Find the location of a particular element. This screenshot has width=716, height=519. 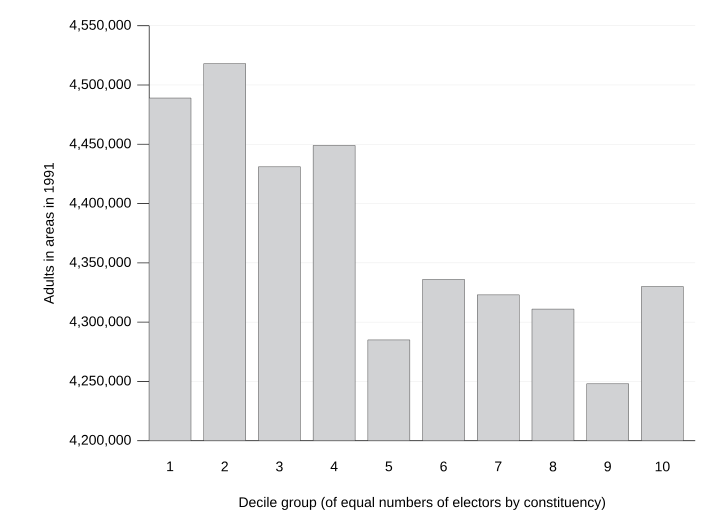

y-tick-label: 4,300,000 is located at coordinates (100, 322).